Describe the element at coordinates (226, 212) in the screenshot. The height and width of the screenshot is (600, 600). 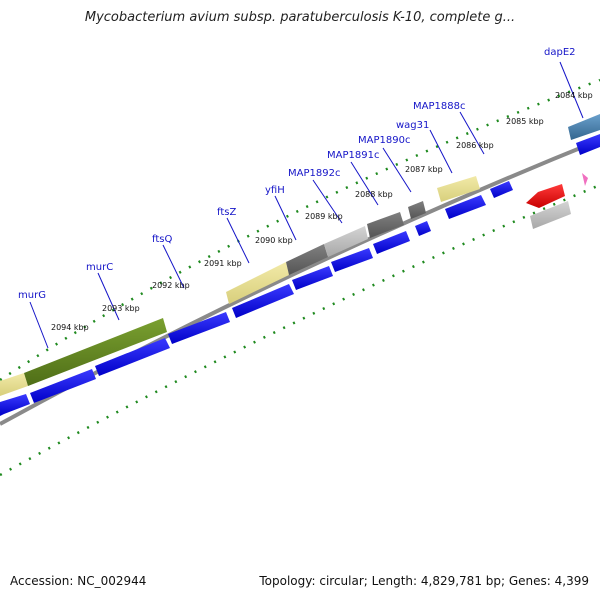
I see `gene-label-ftsZ: ftsZ` at that location.